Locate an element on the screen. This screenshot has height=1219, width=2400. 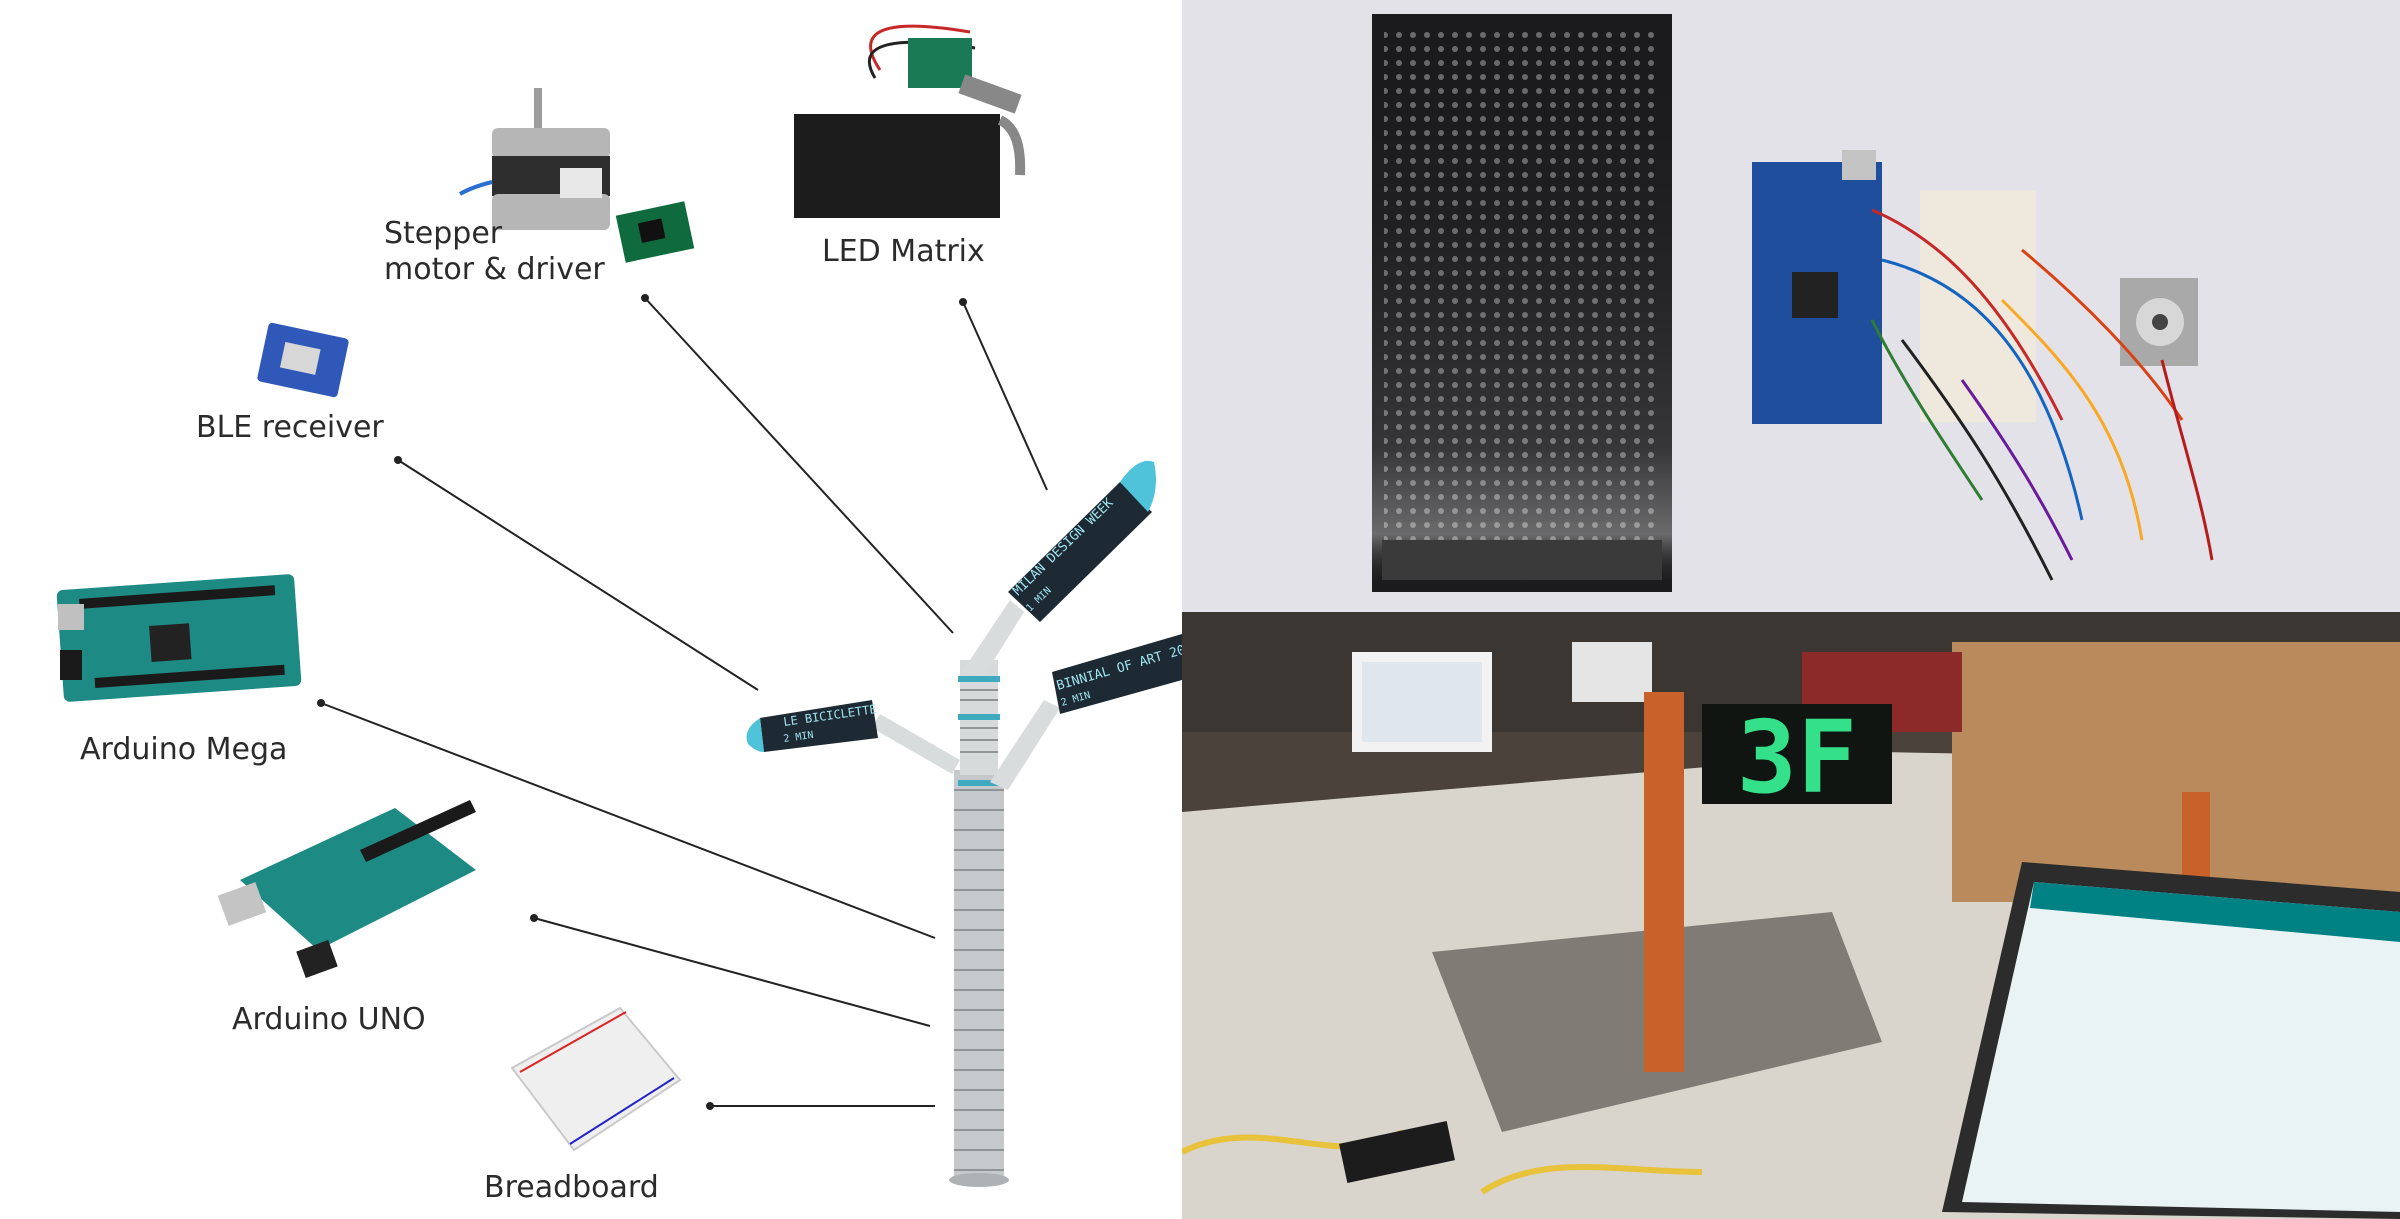
uno-leader-line is located at coordinates (732, 972).